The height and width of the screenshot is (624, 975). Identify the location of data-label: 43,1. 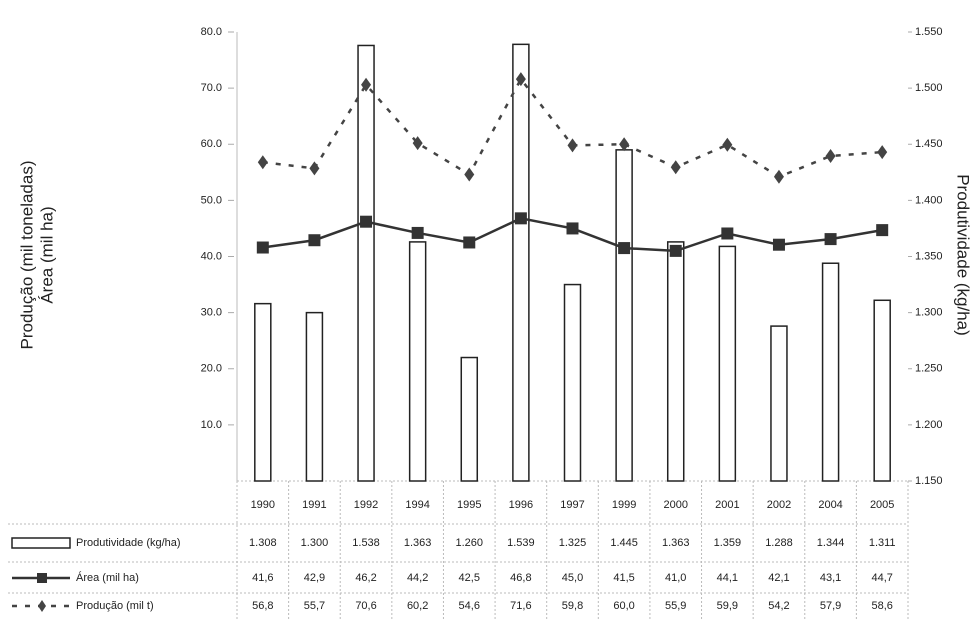
(830, 578).